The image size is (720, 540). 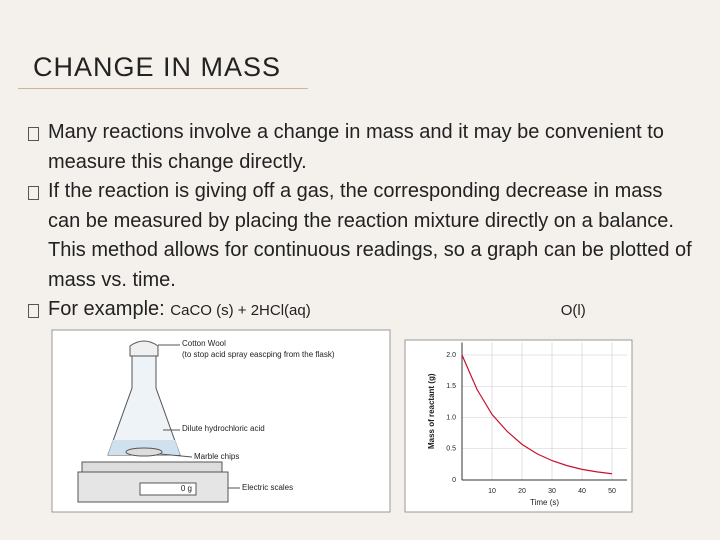 What do you see at coordinates (158, 421) in the screenshot?
I see `apparatus-drawing` at bounding box center [158, 421].